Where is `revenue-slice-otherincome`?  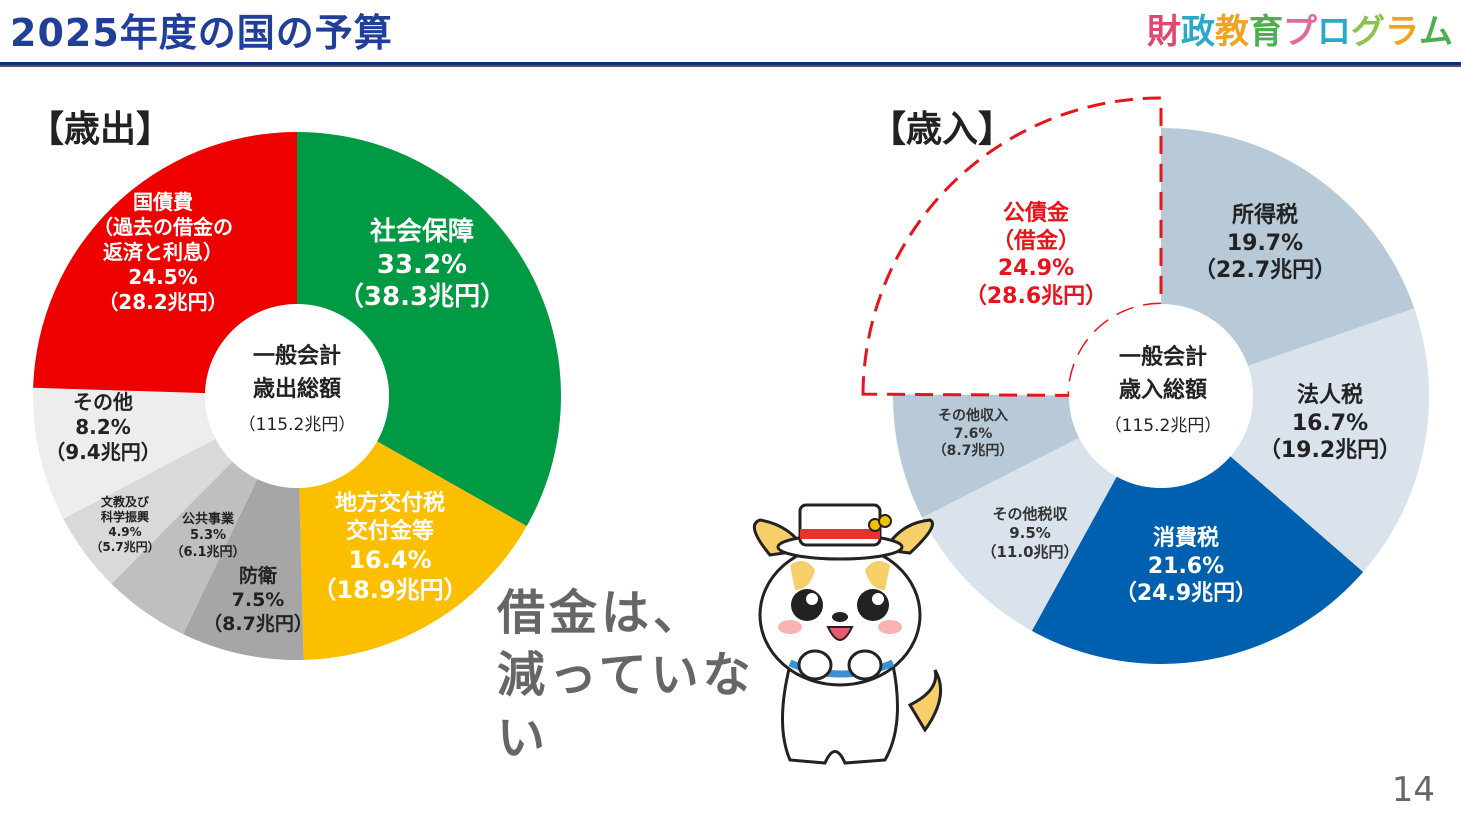
revenue-slice-otherincome is located at coordinates (986, 456).